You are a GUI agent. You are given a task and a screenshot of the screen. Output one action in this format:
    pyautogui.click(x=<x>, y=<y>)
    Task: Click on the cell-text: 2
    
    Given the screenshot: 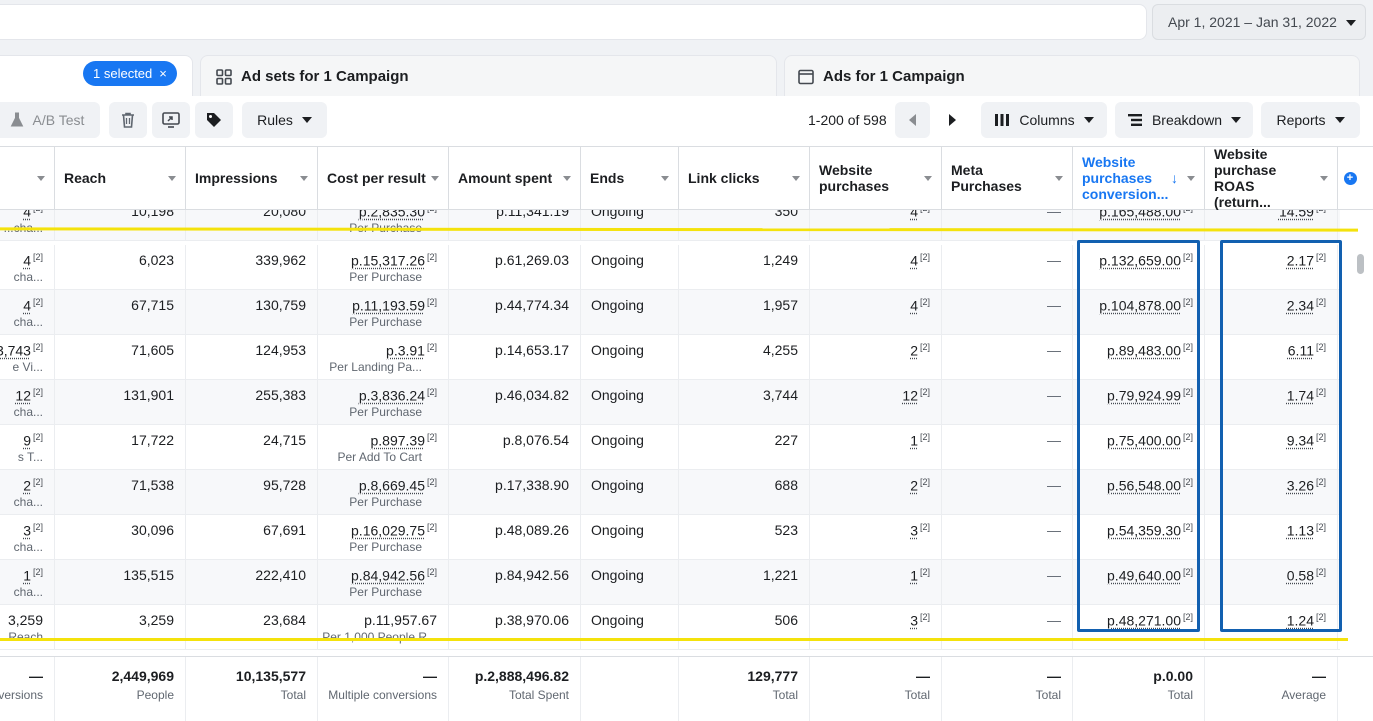 What is the action you would take?
    pyautogui.click(x=27, y=486)
    